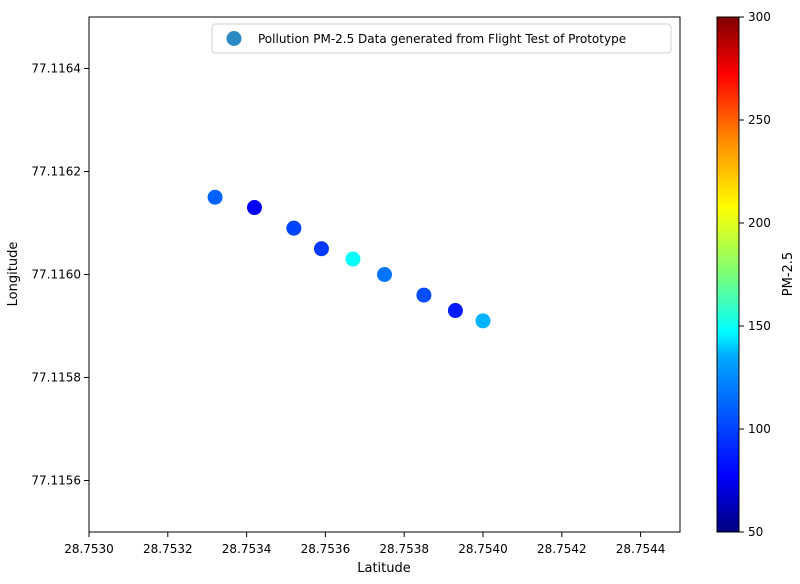  What do you see at coordinates (326, 549) in the screenshot?
I see `x-tick-label: 28.7536` at bounding box center [326, 549].